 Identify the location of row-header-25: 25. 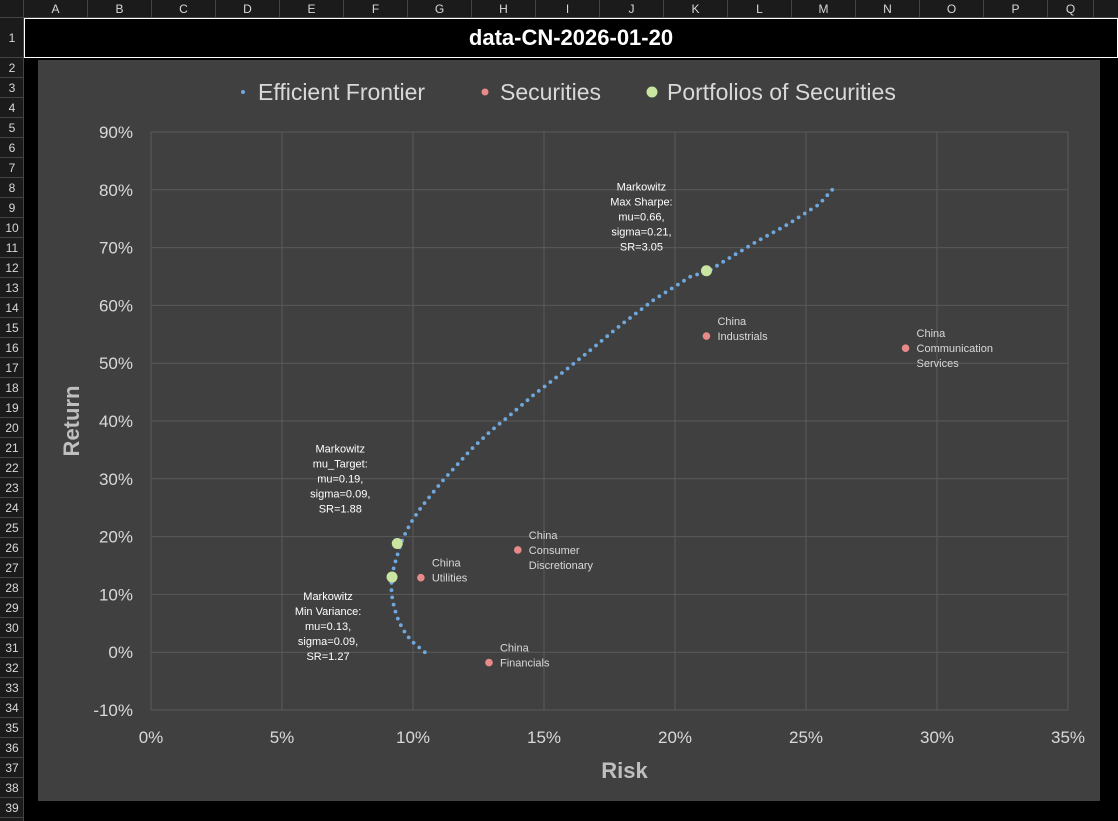
(12, 528).